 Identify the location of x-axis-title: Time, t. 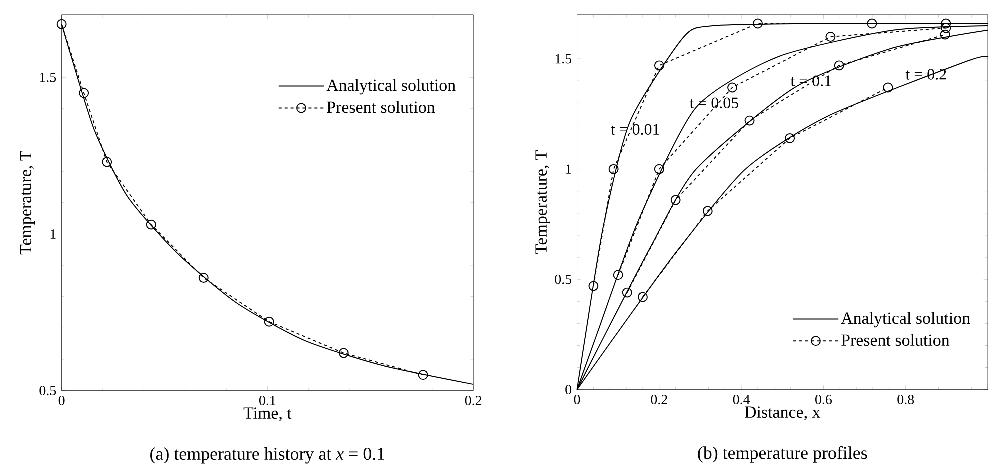
(268, 415).